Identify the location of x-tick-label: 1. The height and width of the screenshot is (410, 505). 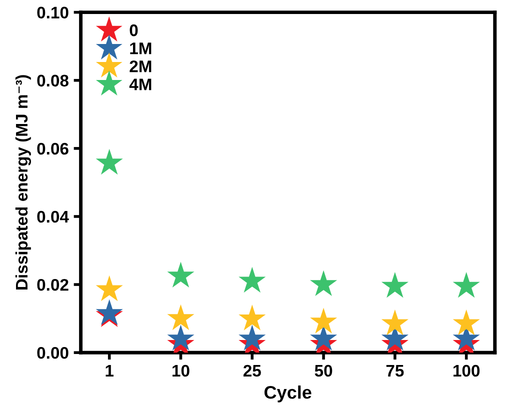
(110, 370).